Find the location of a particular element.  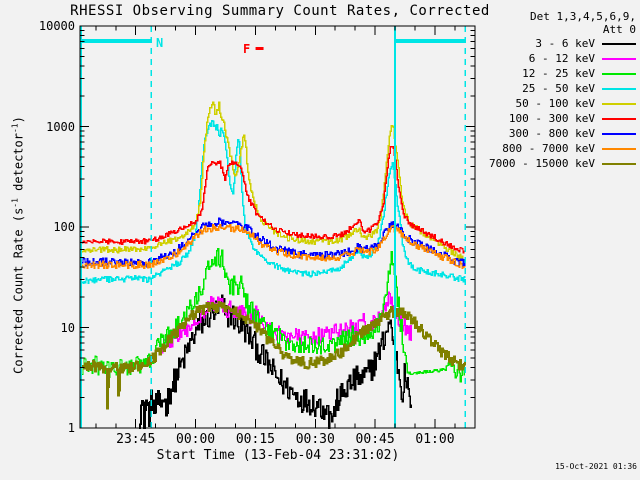

x-axis-title: Start Time (13-Feb-04 23:31:02) is located at coordinates (278, 455).